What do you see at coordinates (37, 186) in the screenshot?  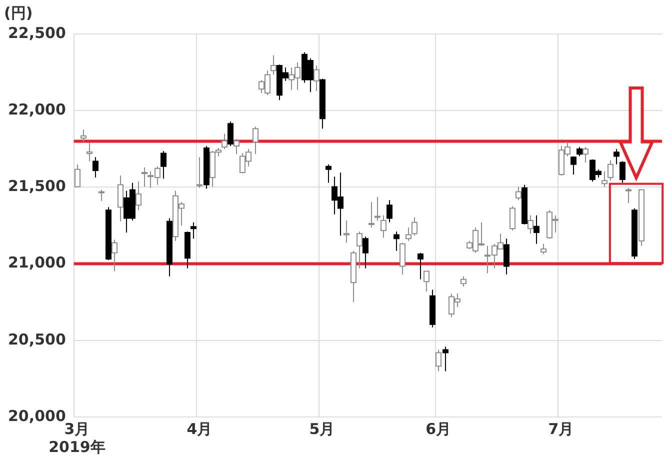 I see `y-tick-label: 21,500` at bounding box center [37, 186].